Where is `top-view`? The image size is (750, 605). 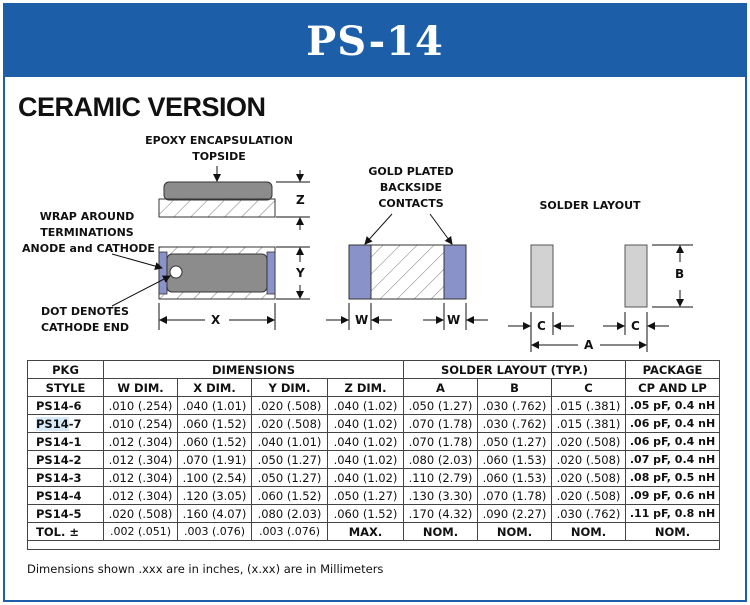
top-view is located at coordinates (210, 288).